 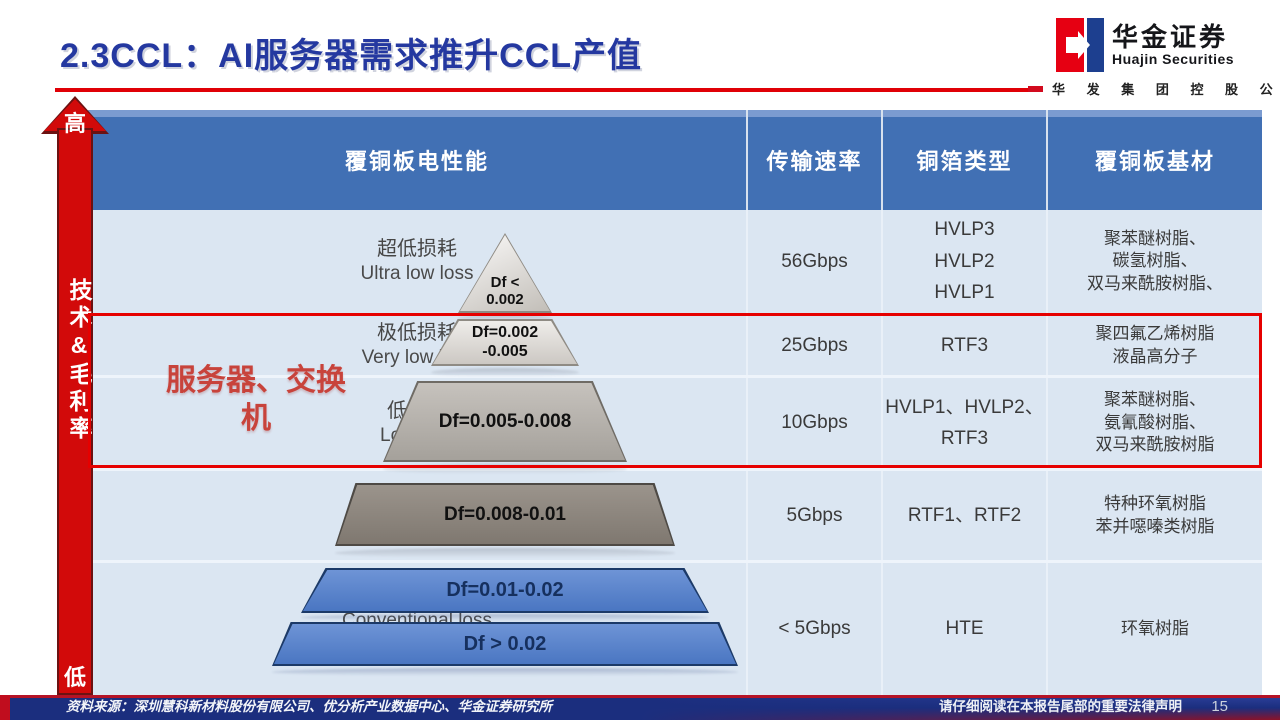 What do you see at coordinates (1035, 88) in the screenshot?
I see `logo-red-dash-icon` at bounding box center [1035, 88].